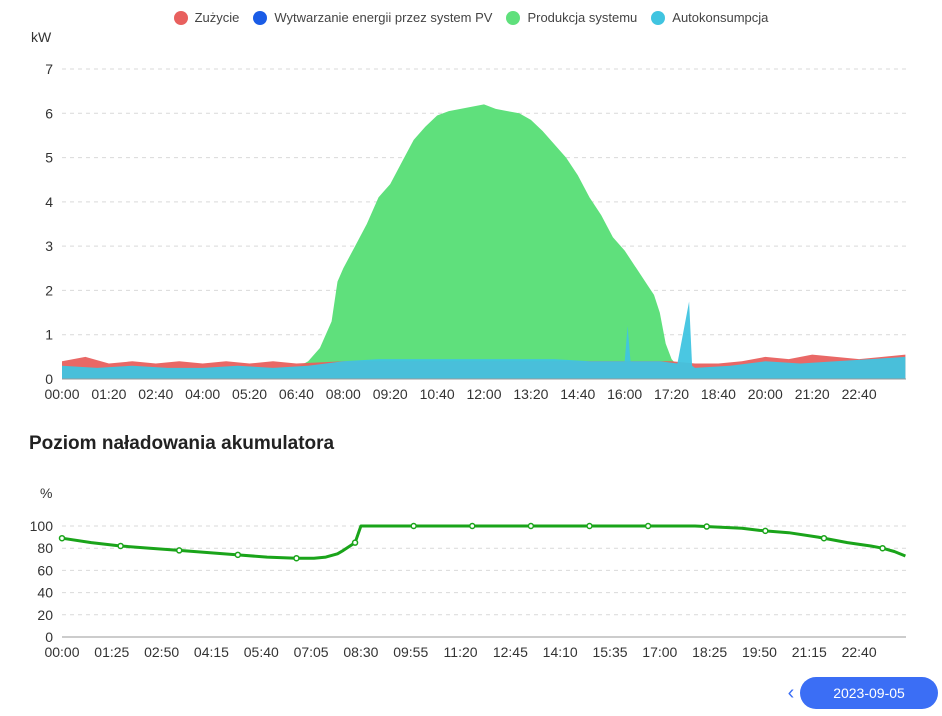 The height and width of the screenshot is (716, 942). What do you see at coordinates (42, 526) in the screenshot?
I see `y-tick-label: 100` at bounding box center [42, 526].